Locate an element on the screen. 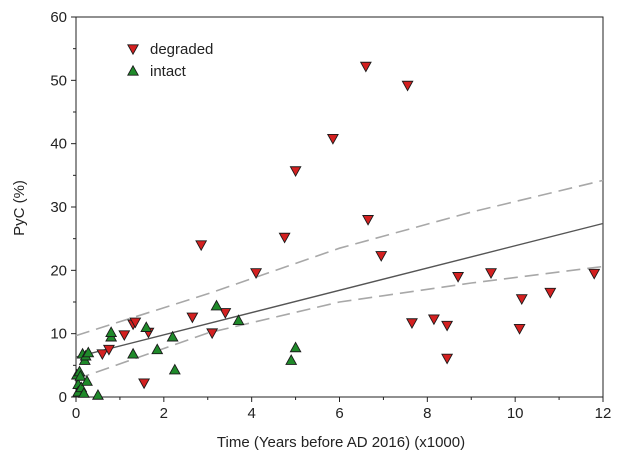  x-tick-label: 8 is located at coordinates (427, 413).